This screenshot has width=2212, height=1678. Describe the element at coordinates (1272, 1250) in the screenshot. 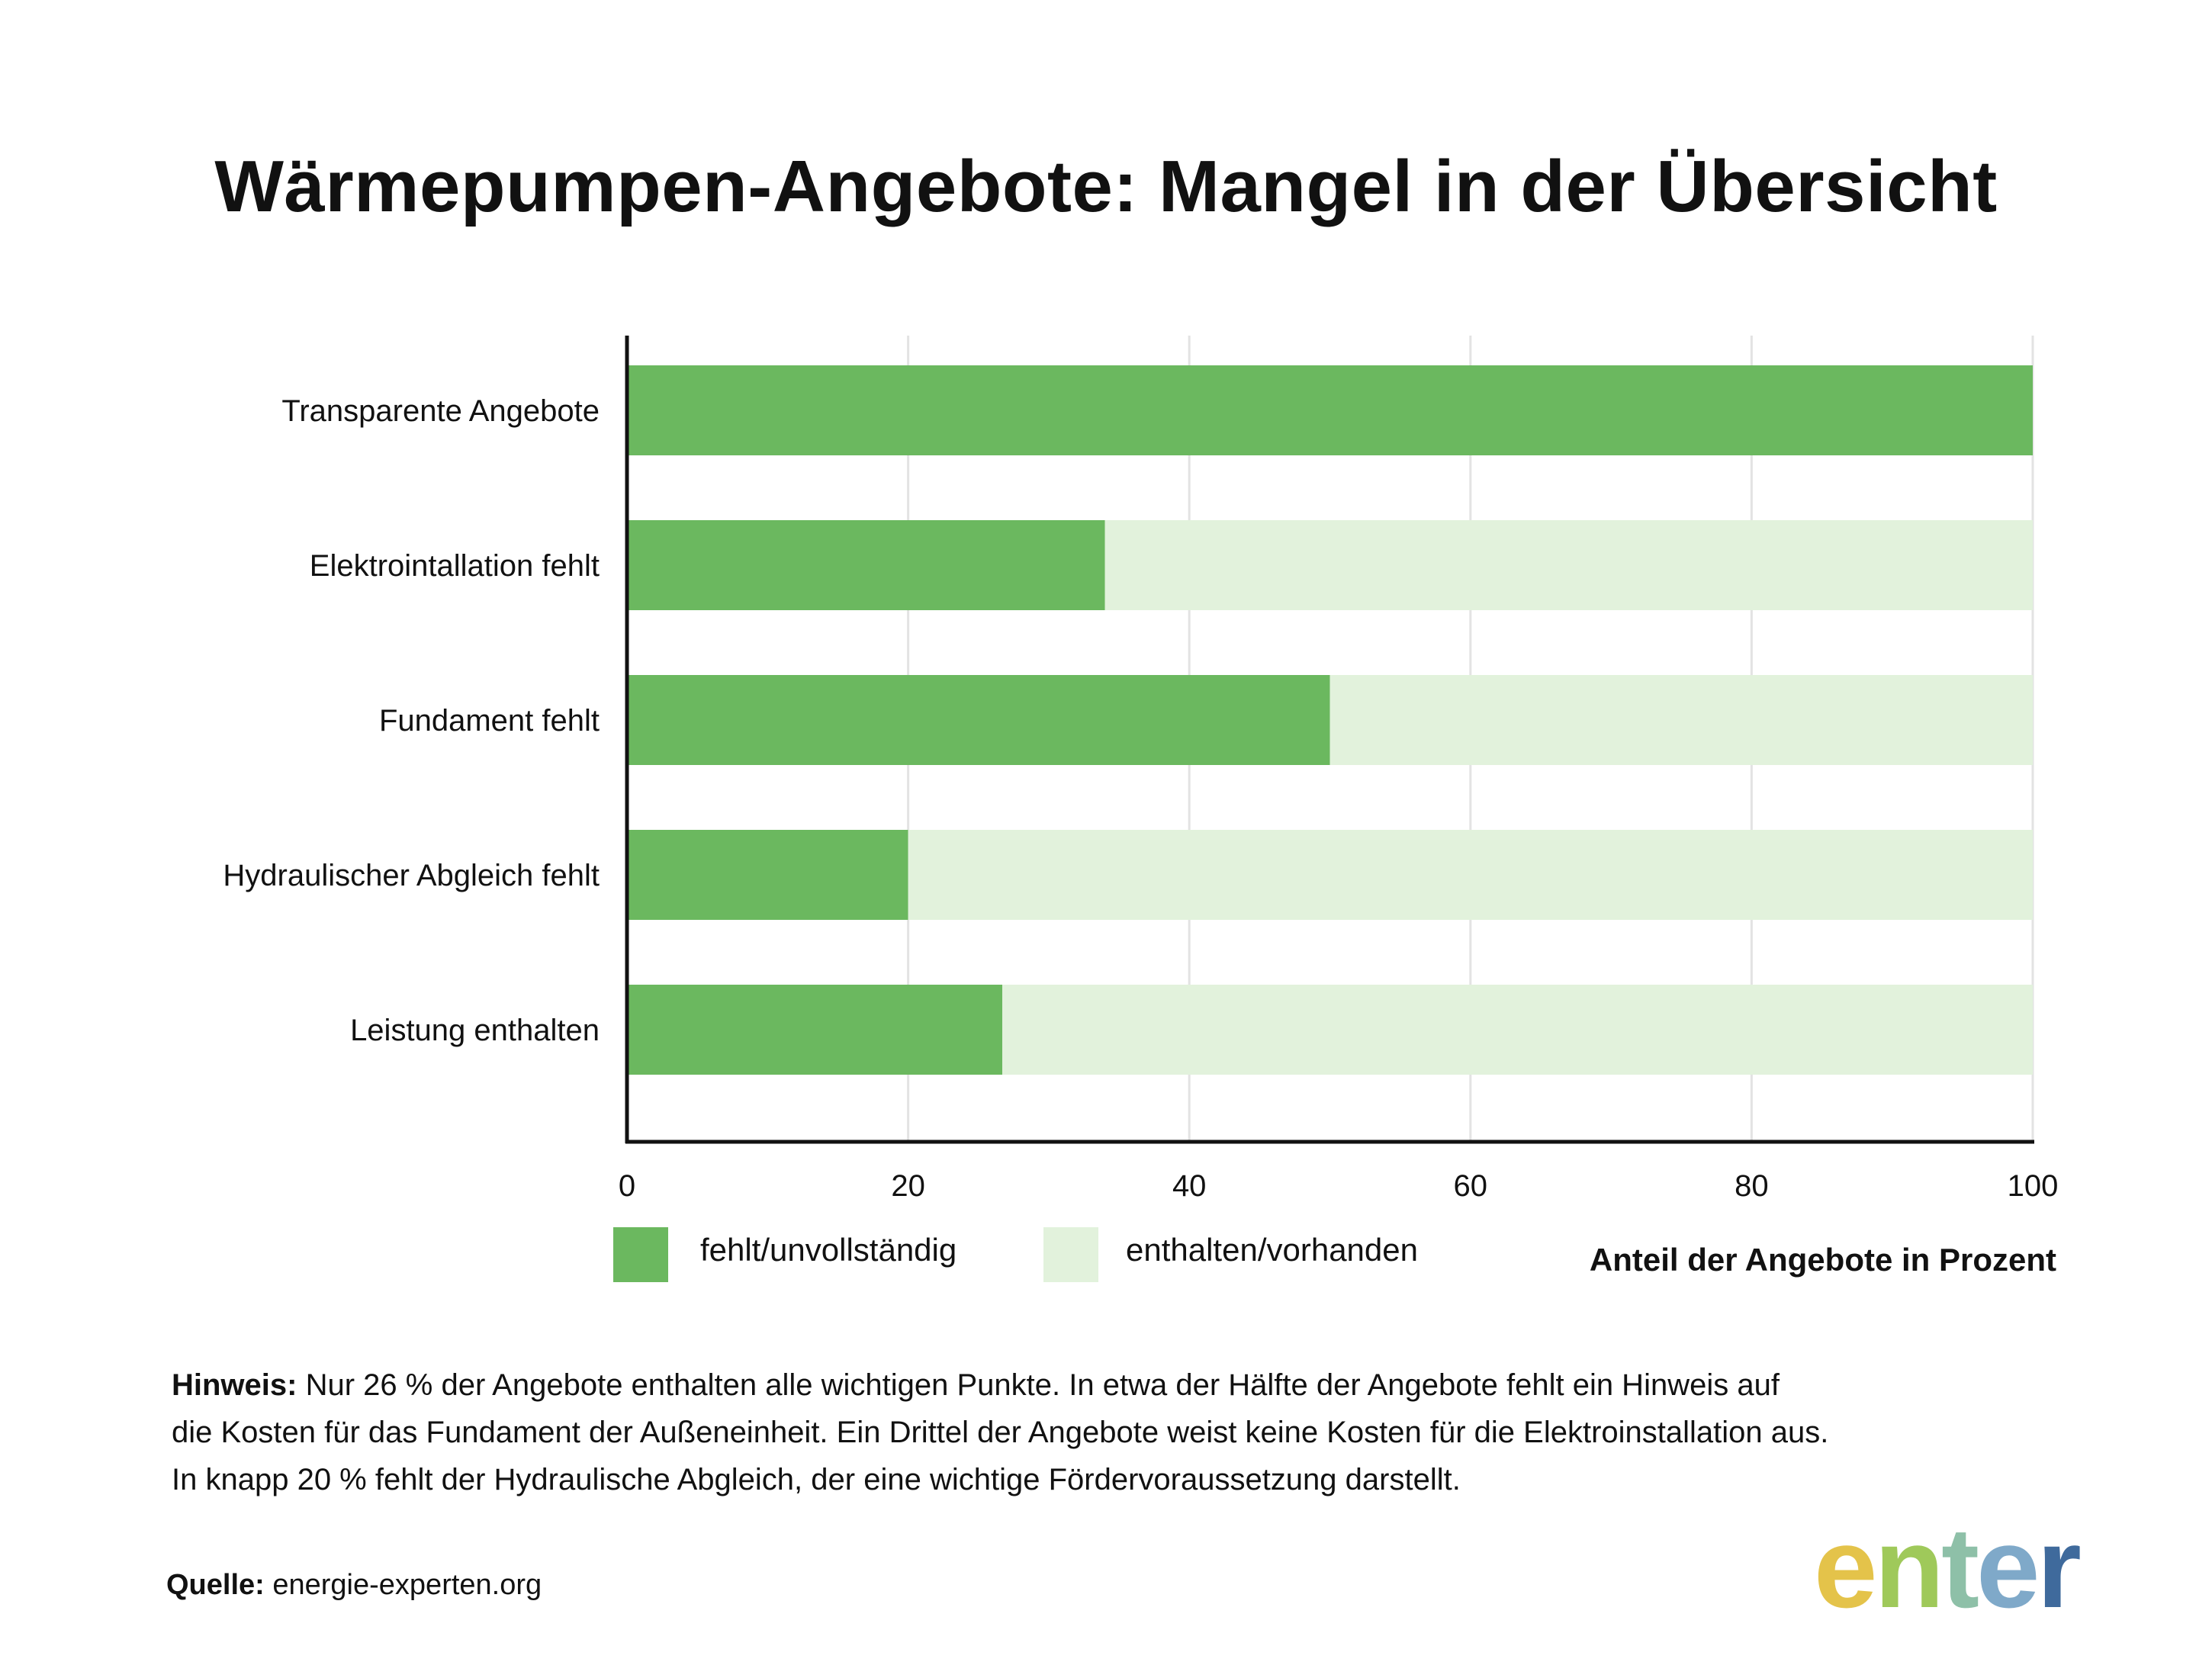

I see `legend-label-present: enthalten/vorhanden` at that location.